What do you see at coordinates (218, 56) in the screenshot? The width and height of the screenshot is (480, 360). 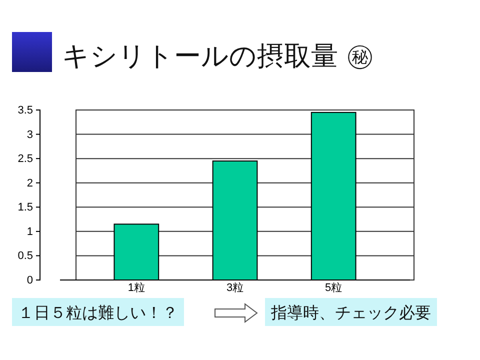 I see `chart-title: キシリトールの摂取量 ㊙` at bounding box center [218, 56].